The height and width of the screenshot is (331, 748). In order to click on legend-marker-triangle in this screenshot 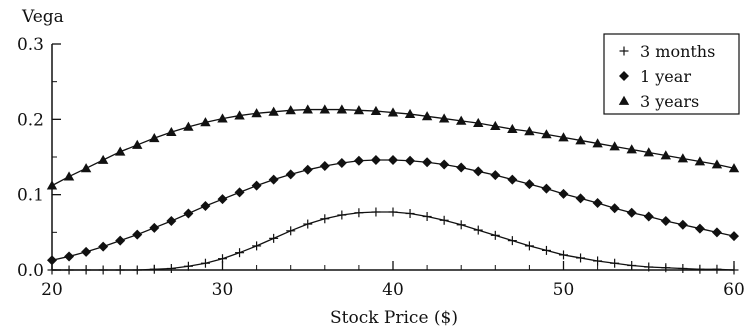, I will do `click(624, 100)`.